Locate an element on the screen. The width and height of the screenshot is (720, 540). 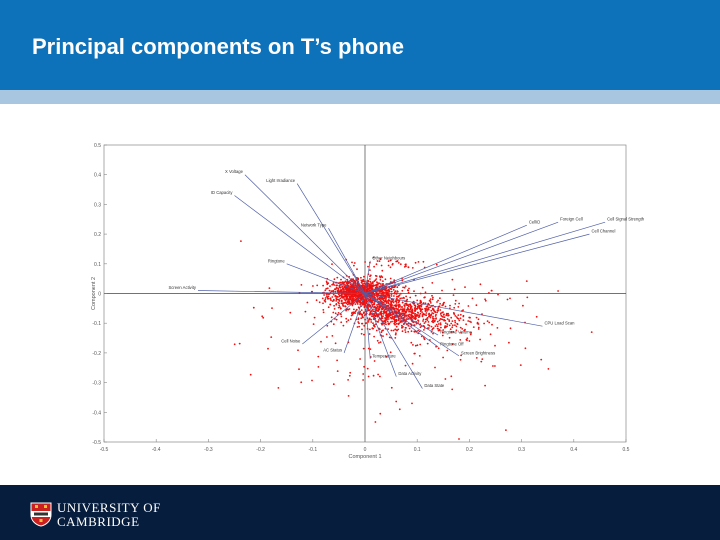
x-tick-label: 0 is located at coordinates (365, 450).